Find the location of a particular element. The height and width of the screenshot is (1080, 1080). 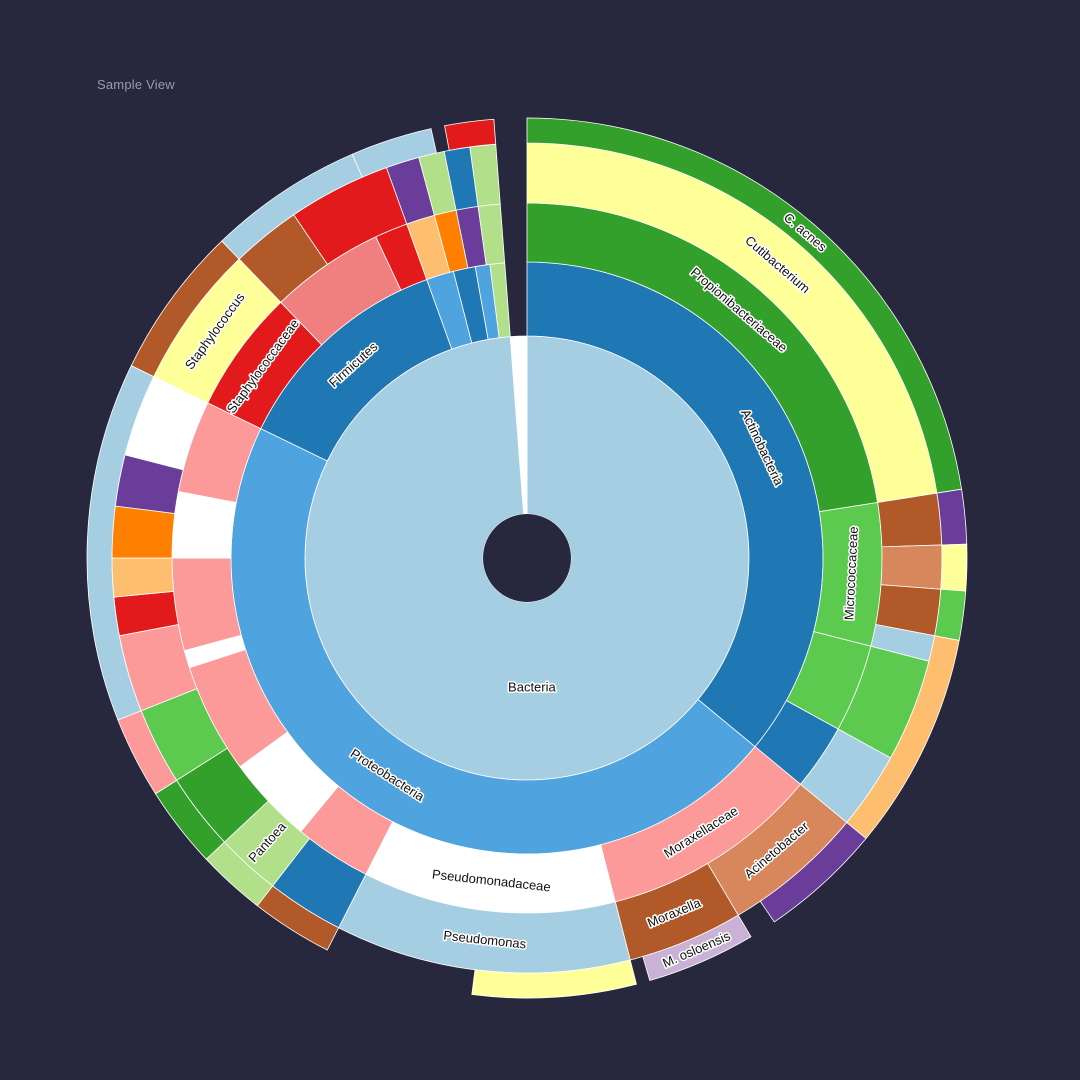

center-hole is located at coordinates (527, 558).